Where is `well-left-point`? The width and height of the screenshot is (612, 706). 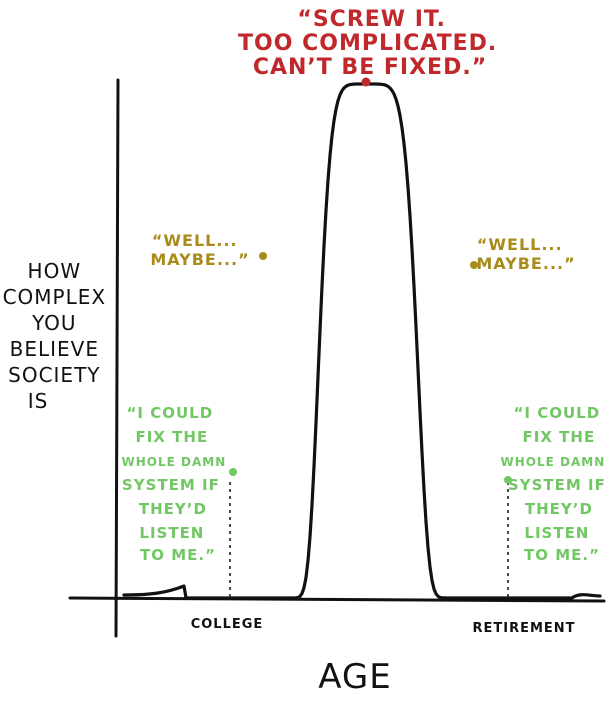 well-left-point is located at coordinates (263, 256).